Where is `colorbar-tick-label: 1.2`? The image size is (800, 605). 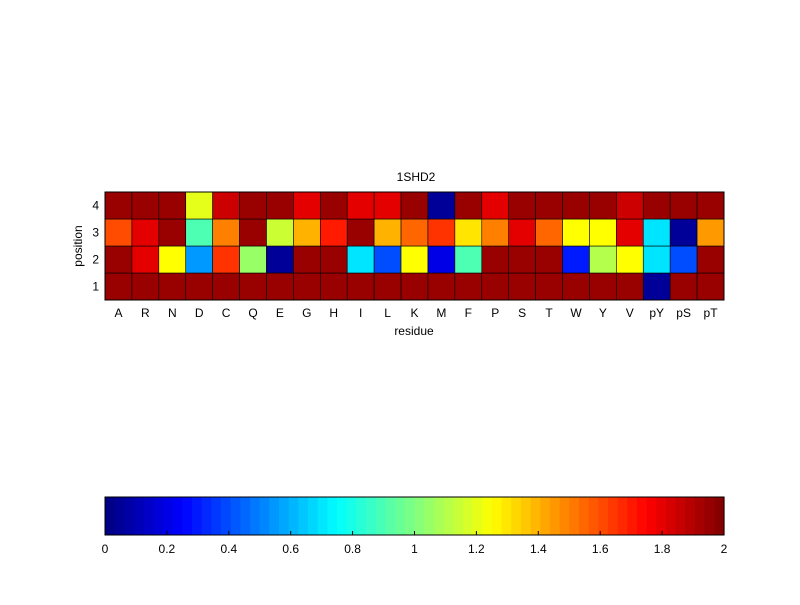 colorbar-tick-label: 1.2 is located at coordinates (476, 549).